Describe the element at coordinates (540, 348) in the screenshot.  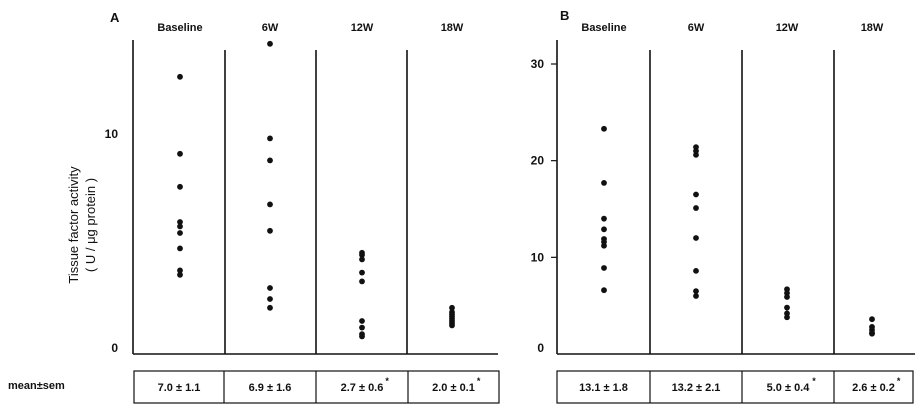
I see `panel-b-y-tick-label: 0` at that location.